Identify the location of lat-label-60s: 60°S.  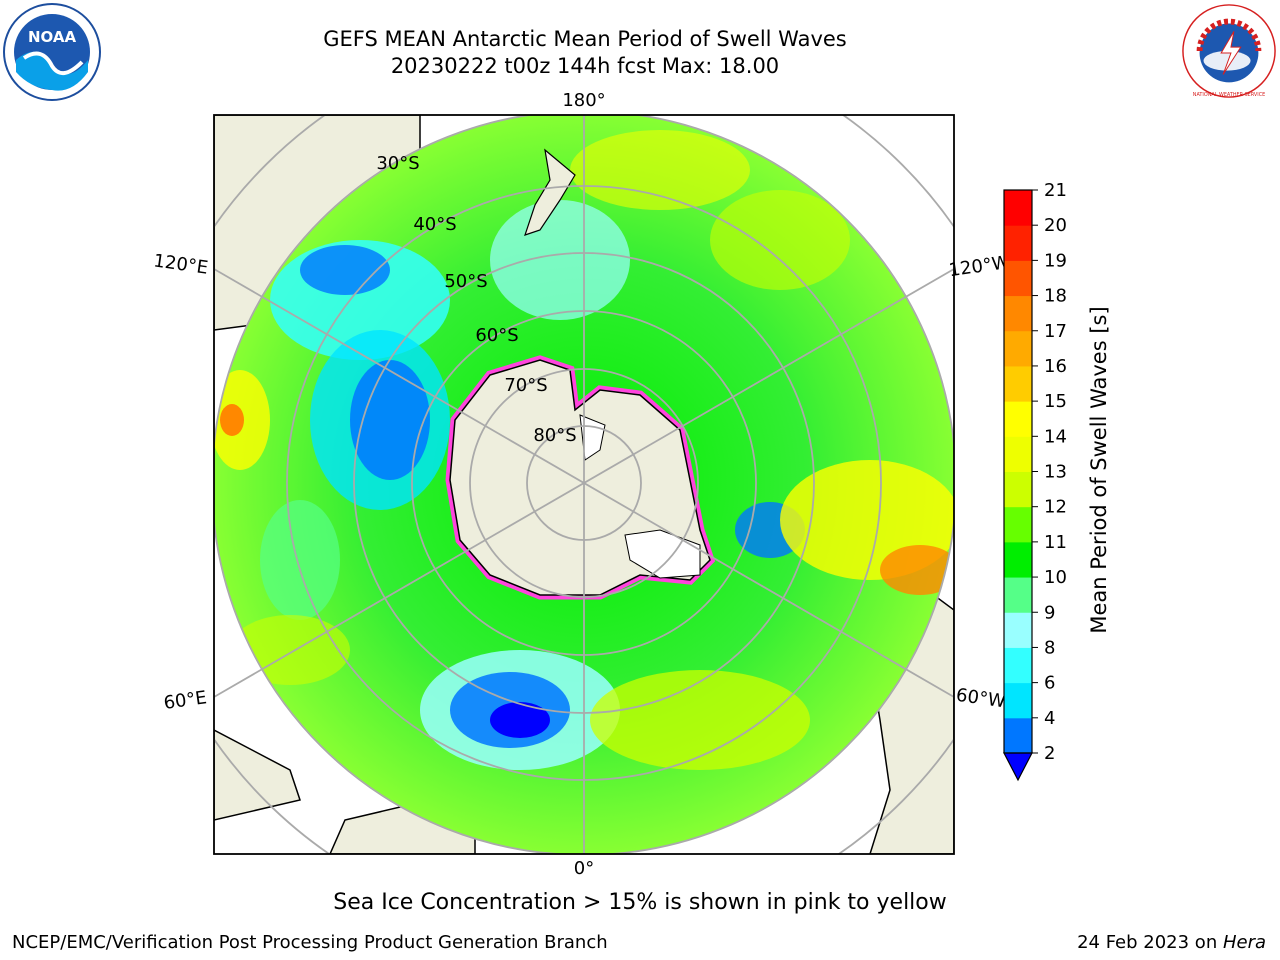
(496, 335).